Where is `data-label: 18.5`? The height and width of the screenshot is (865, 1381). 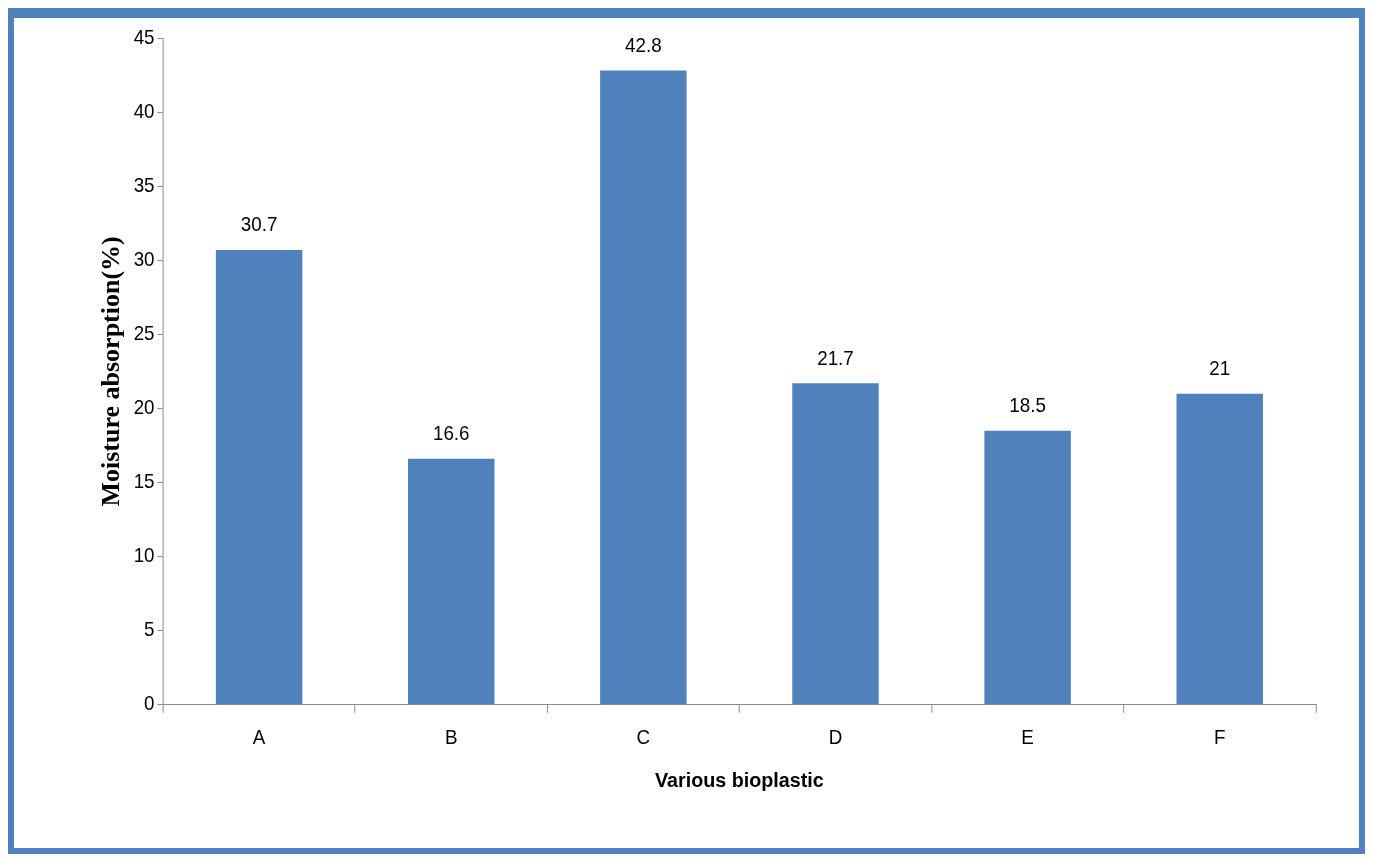
data-label: 18.5 is located at coordinates (1027, 405).